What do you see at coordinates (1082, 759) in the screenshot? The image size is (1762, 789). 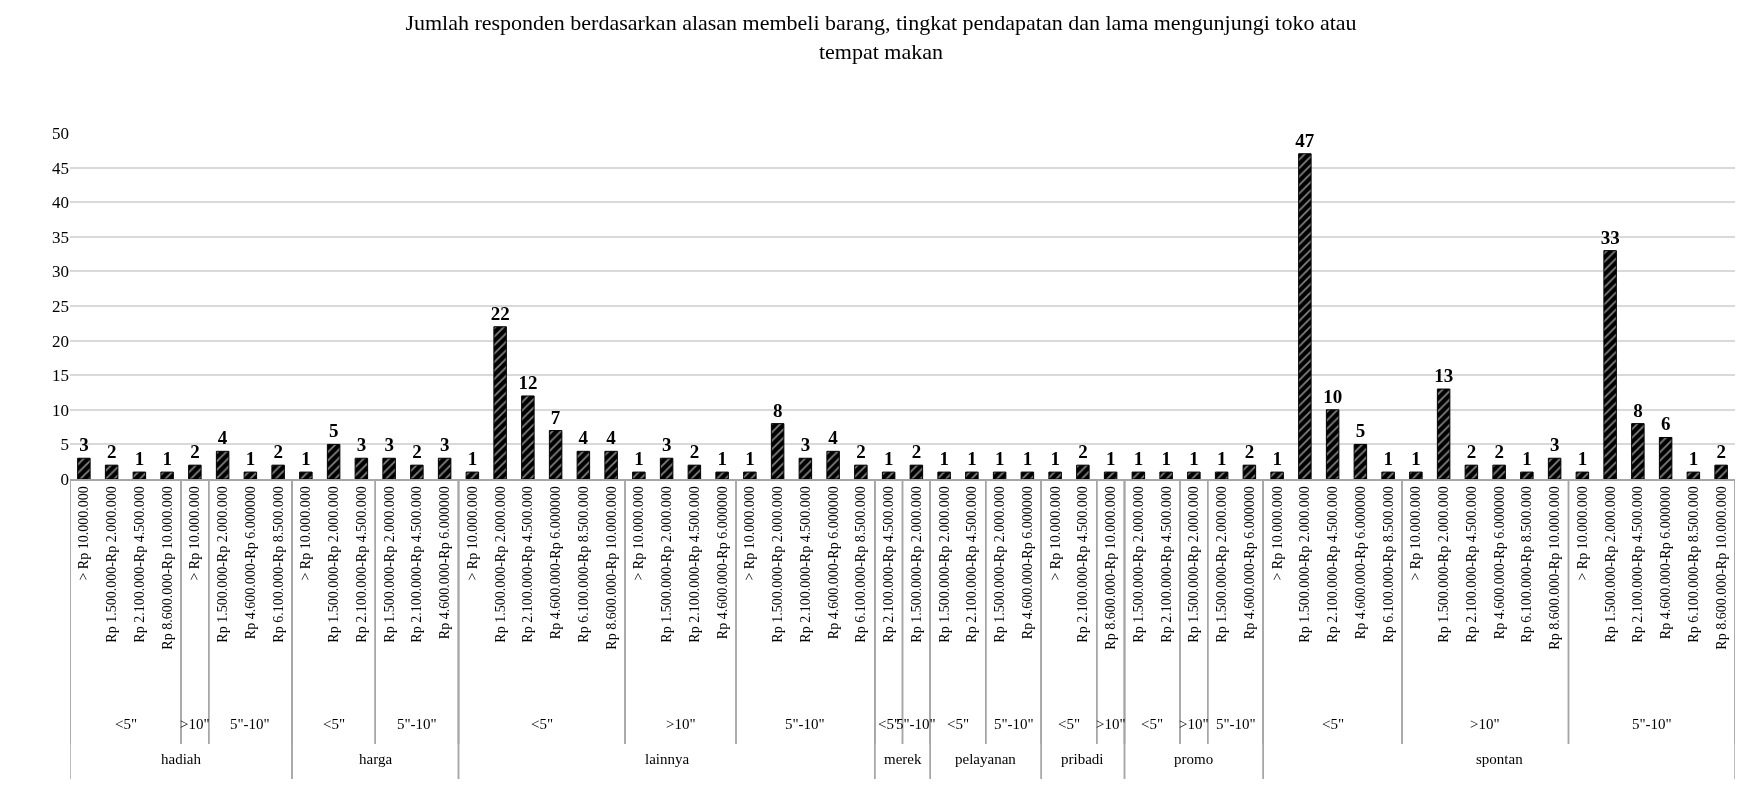 I see `text: pribadi` at bounding box center [1082, 759].